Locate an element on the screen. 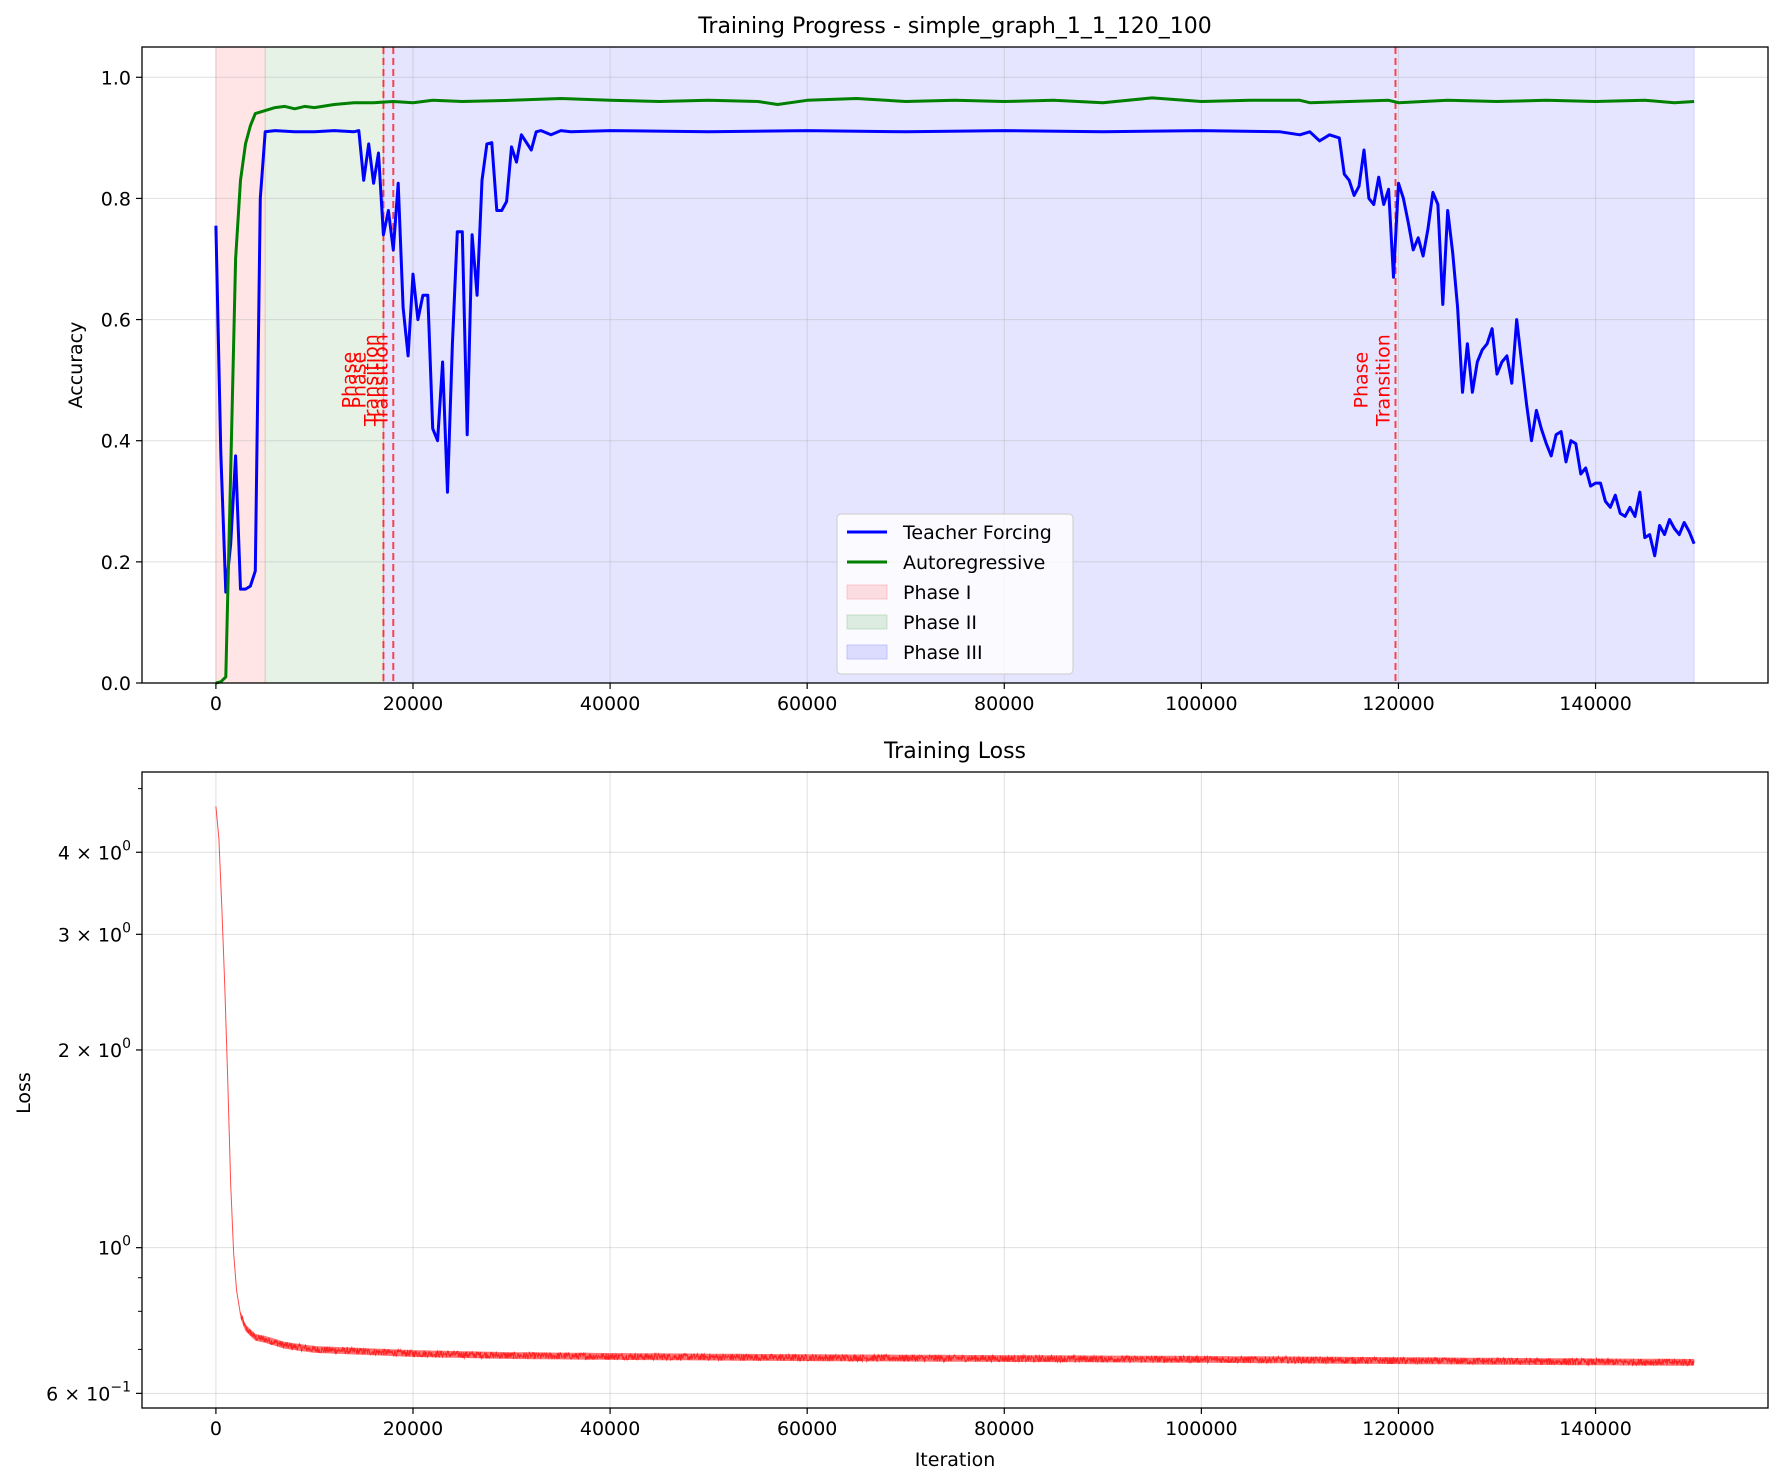 This screenshot has width=1783, height=1484. y-tick-label: 100 is located at coordinates (114, 1247).